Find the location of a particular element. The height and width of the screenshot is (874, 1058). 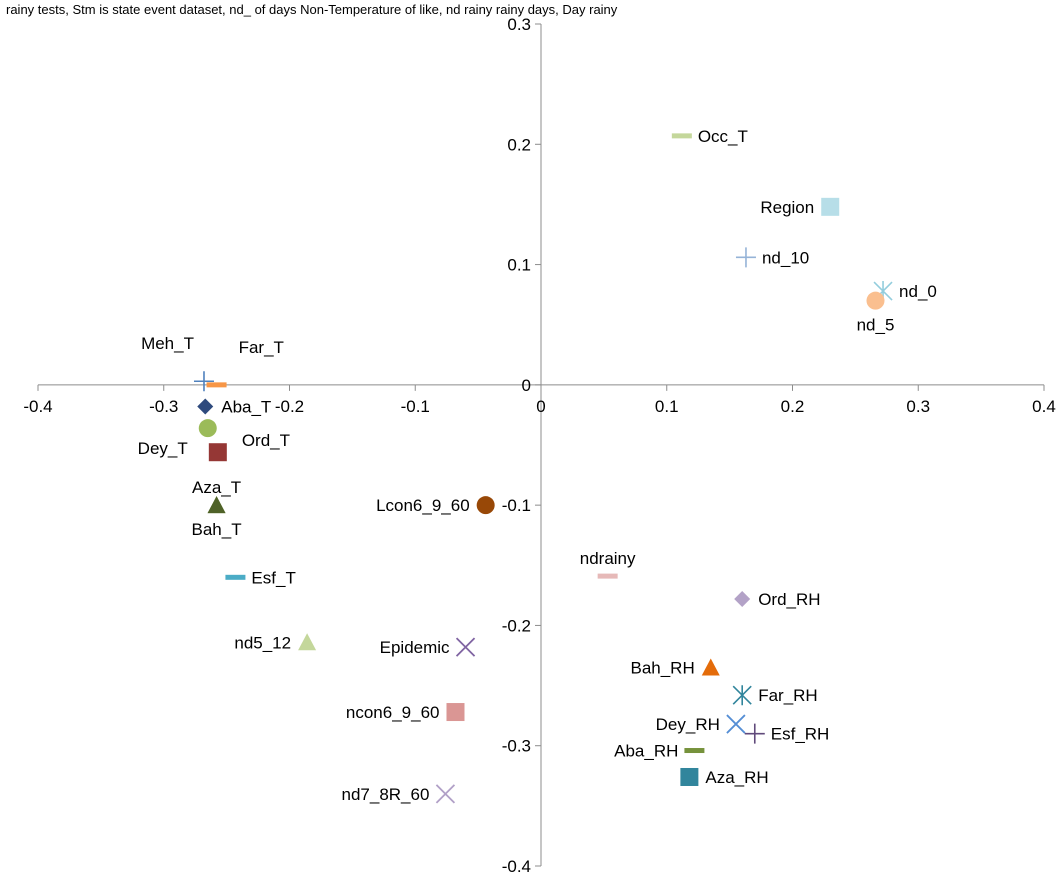

point-esf-rh: Esf_RH is located at coordinates (787, 733).